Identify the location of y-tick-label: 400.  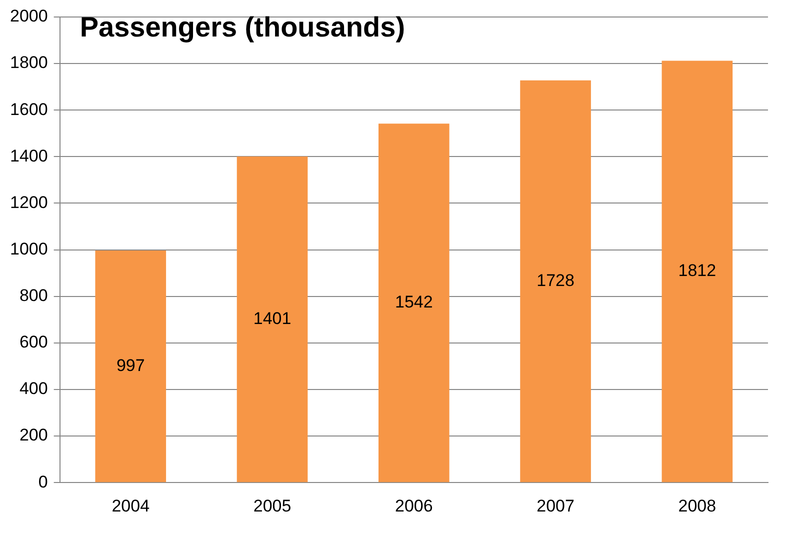
(33, 388).